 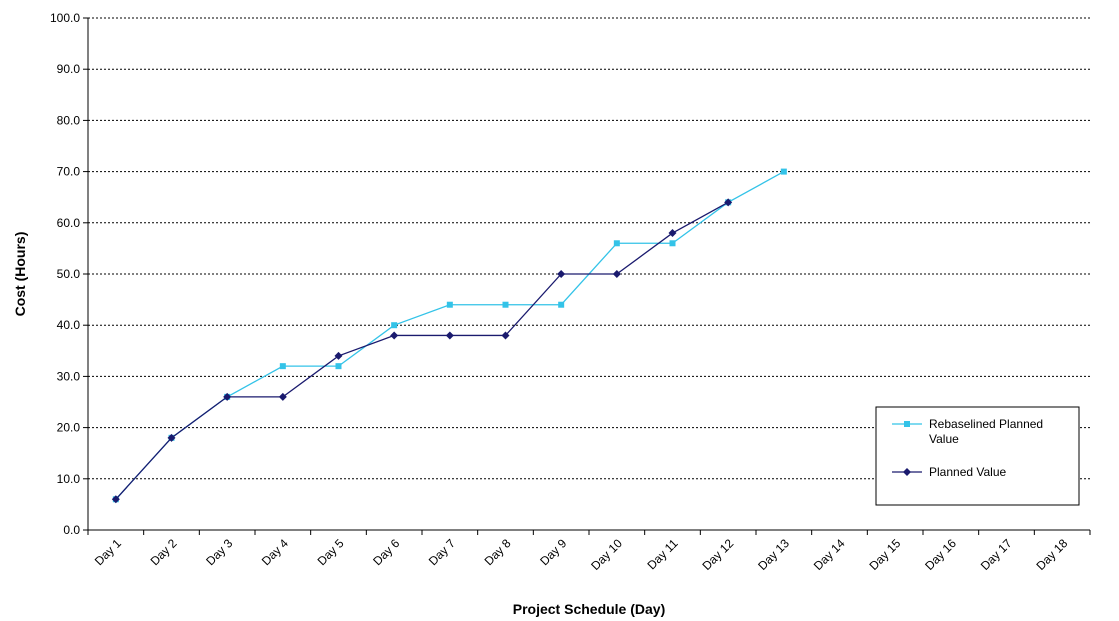 I want to click on x-tick-label: Day 4, so click(x=275, y=552).